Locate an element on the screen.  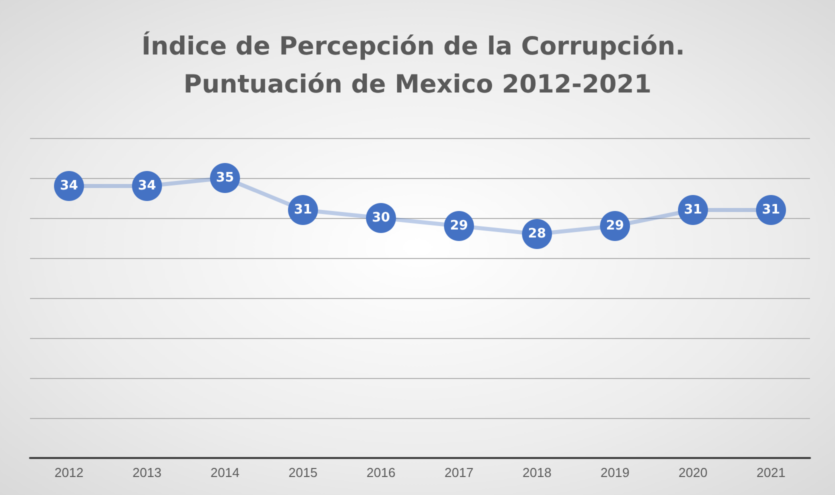
x-tick-label: 2020 is located at coordinates (693, 472).